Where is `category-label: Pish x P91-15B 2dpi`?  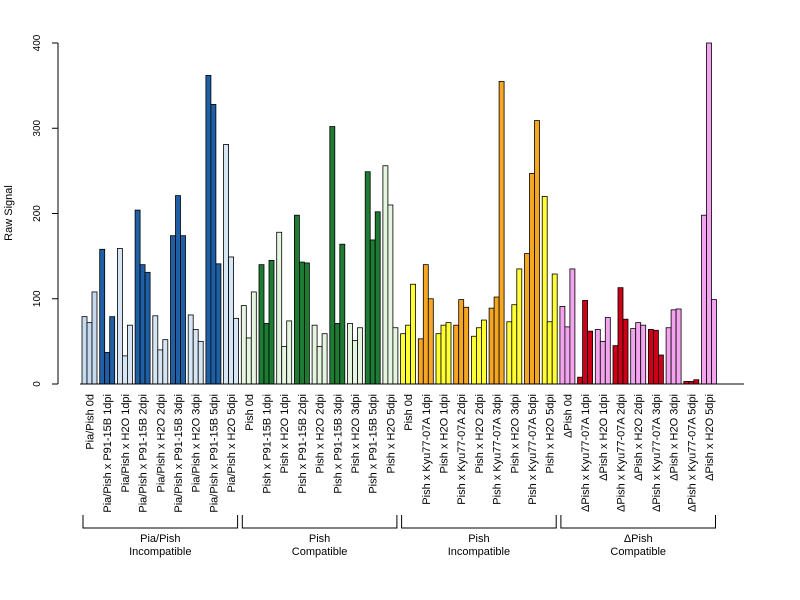 category-label: Pish x P91-15B 2dpi is located at coordinates (303, 444).